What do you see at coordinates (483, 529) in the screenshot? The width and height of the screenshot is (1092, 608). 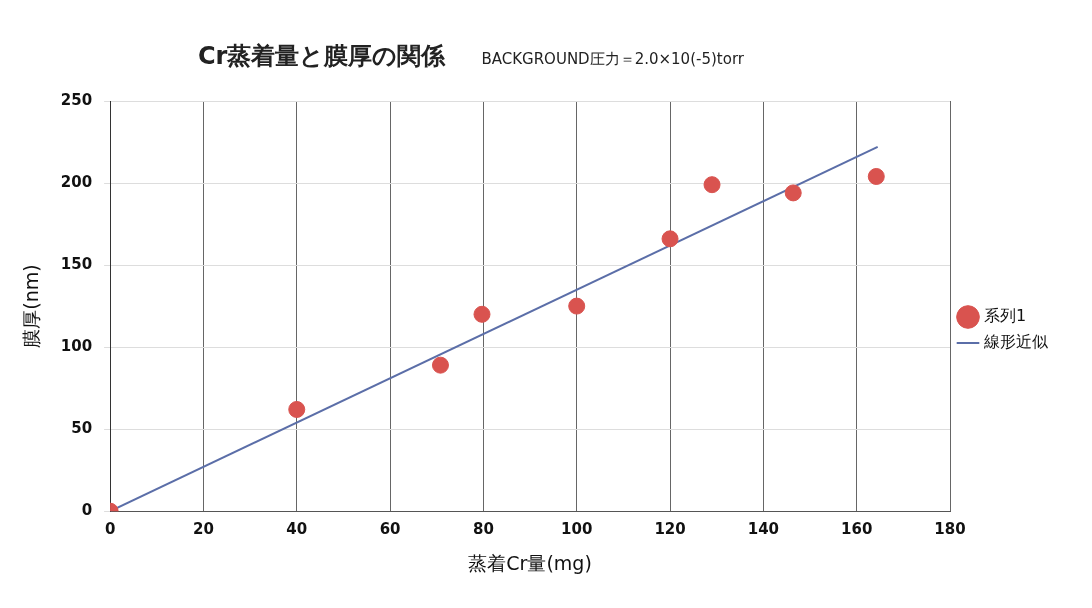 I see `x-tick-label: 80` at bounding box center [483, 529].